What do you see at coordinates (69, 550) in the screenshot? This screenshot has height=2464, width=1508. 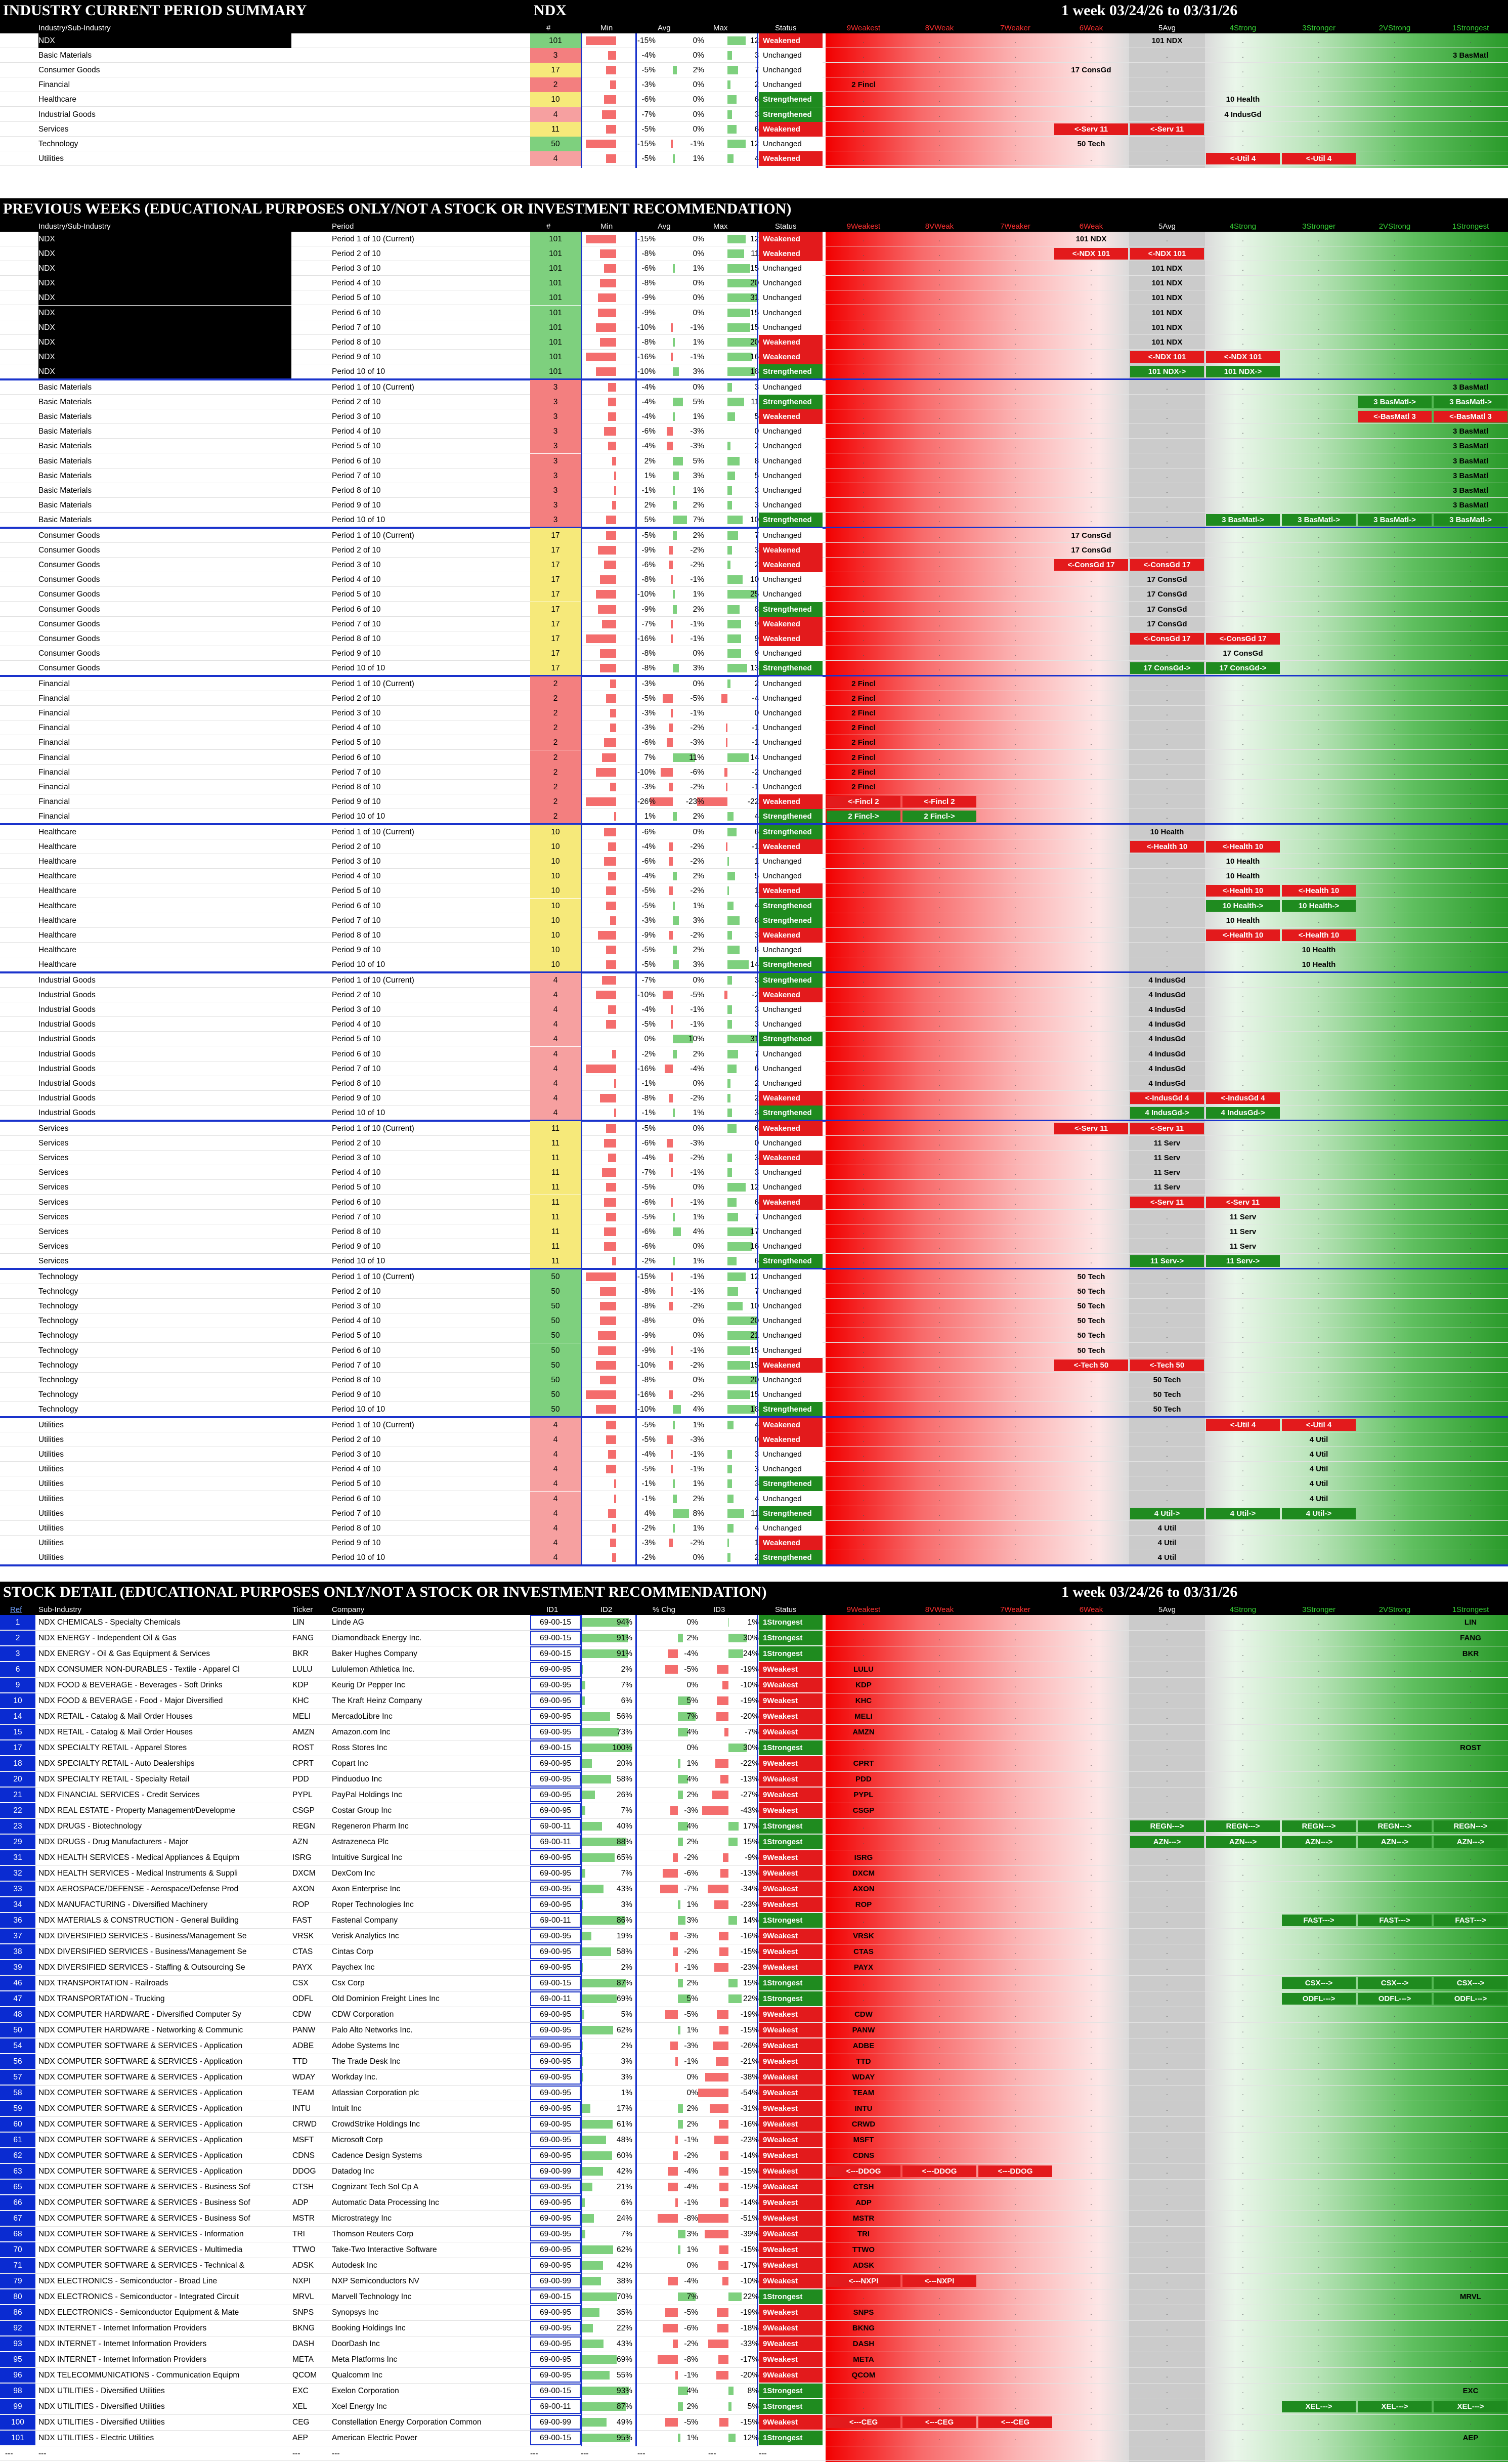 I see `industry-name: Consumer Goods` at bounding box center [69, 550].